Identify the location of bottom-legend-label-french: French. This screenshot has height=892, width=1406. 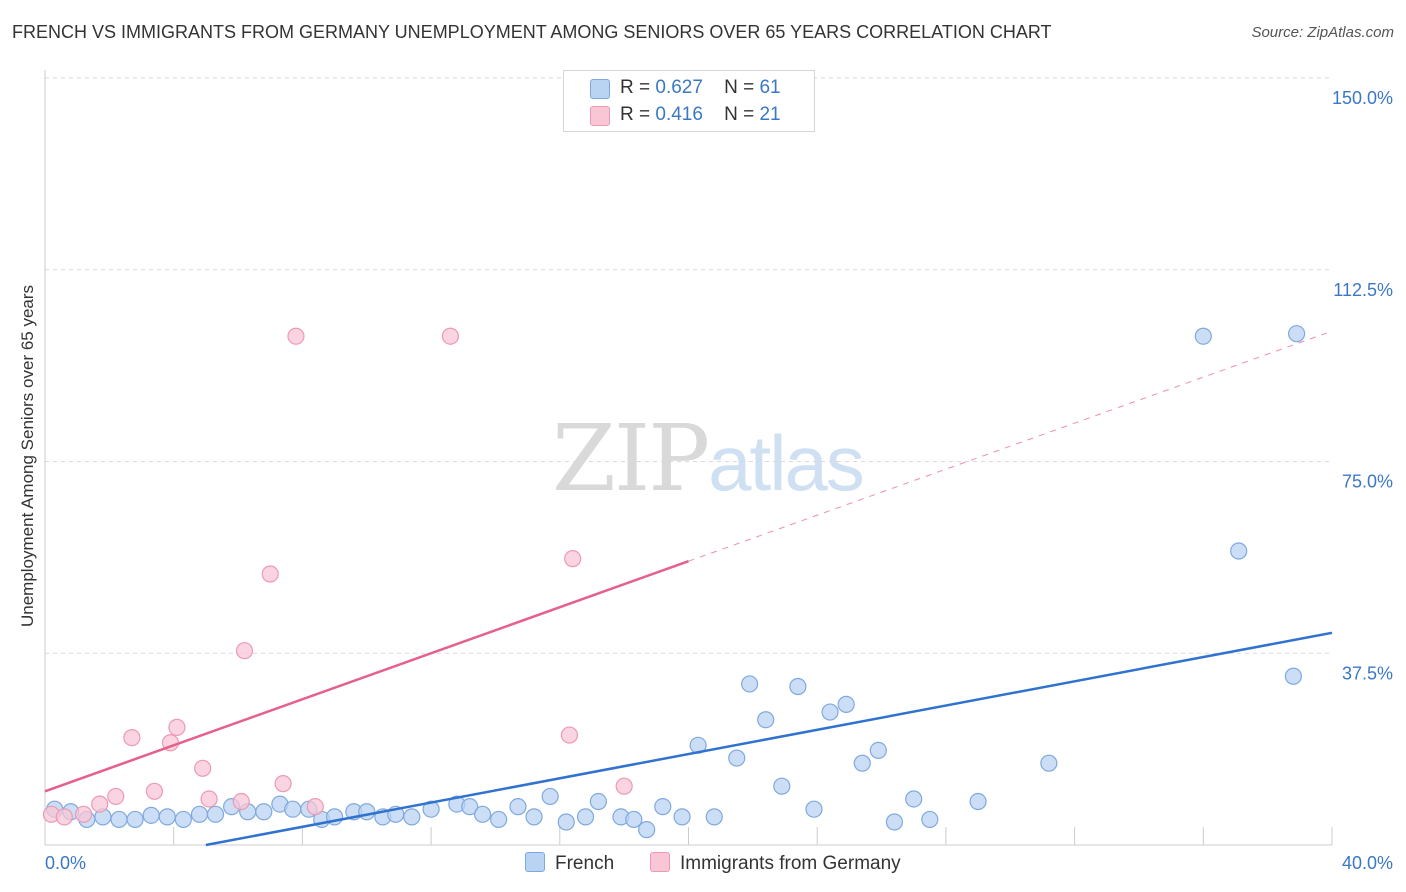
(585, 863).